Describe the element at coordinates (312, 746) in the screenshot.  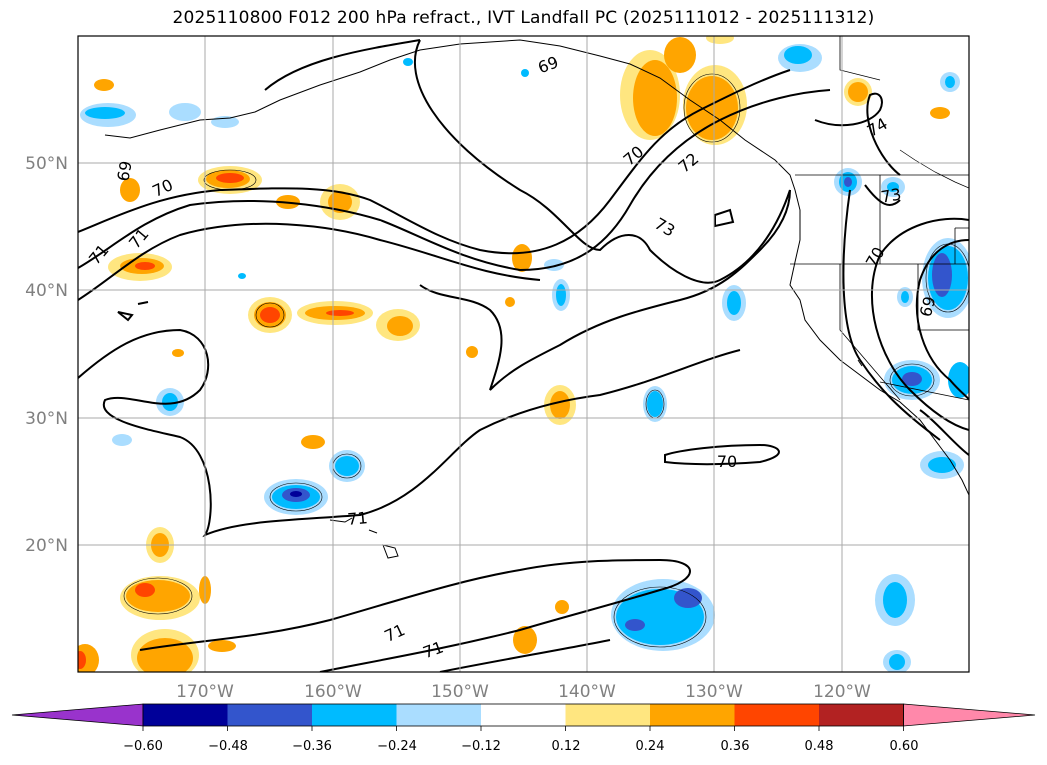
I see `colorbar-tick-label: −0.36` at that location.